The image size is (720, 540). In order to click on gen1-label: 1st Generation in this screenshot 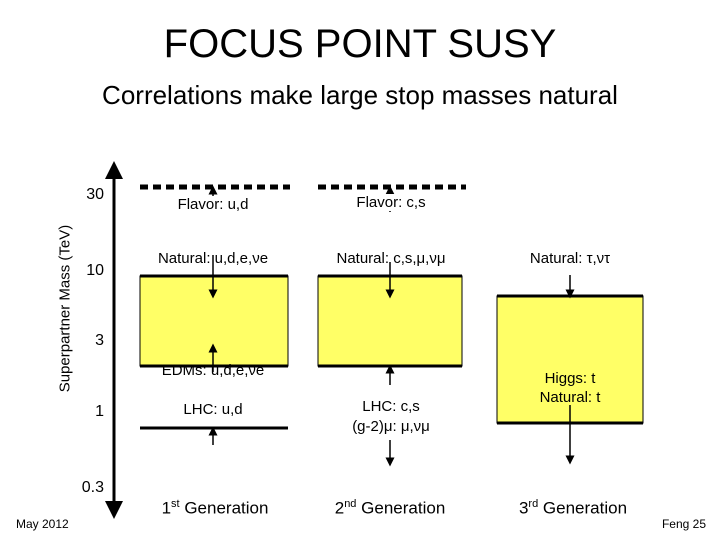, I will do `click(215, 508)`.